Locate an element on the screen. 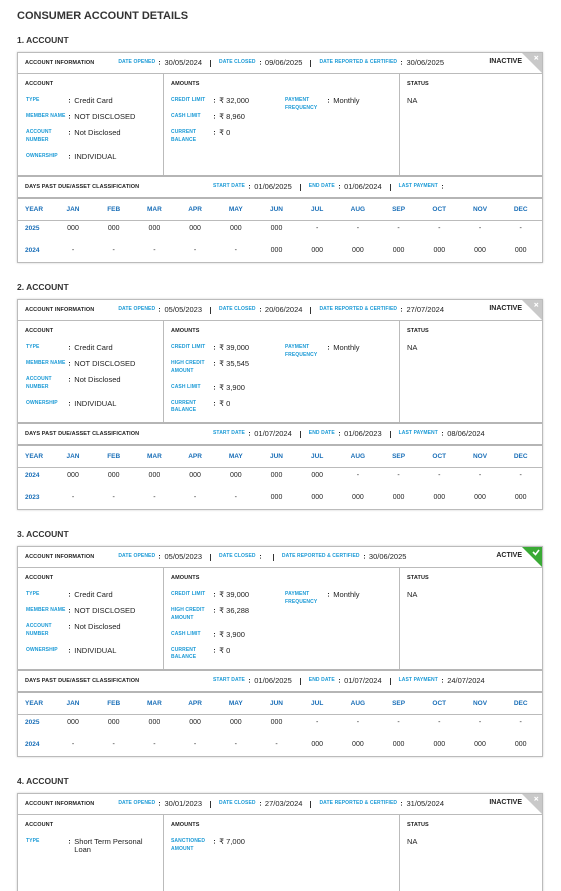 Image resolution: width=561 pixels, height=891 pixels. month-header: APR is located at coordinates (195, 456).